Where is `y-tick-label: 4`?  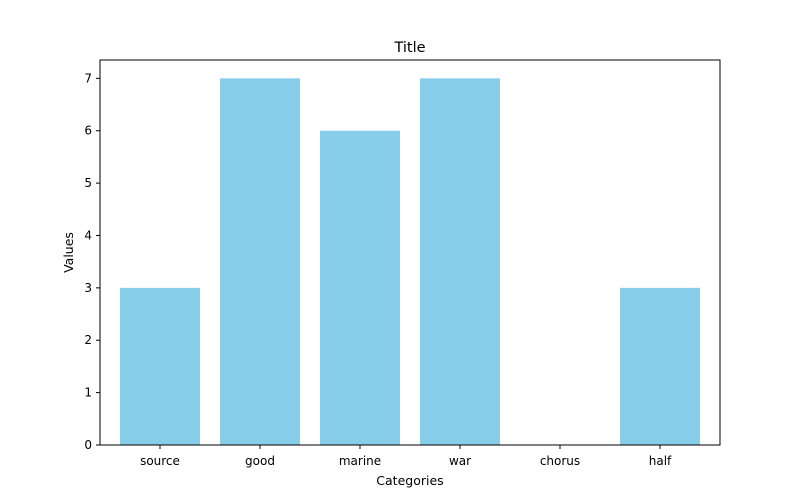
y-tick-label: 4 is located at coordinates (88, 235).